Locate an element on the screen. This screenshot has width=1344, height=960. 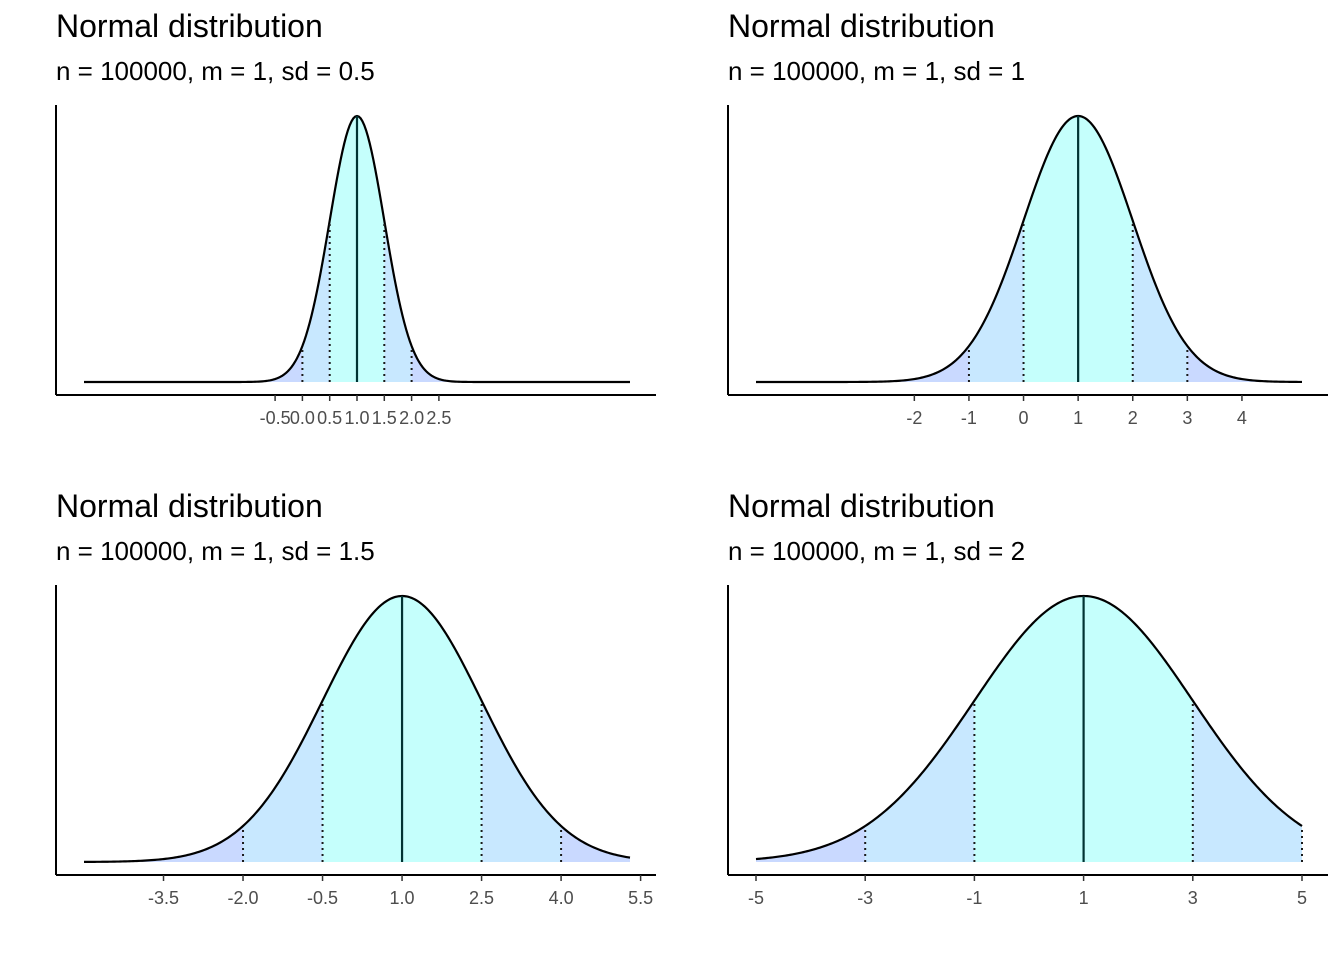
x-tick-label: 4.0 is located at coordinates (561, 898).